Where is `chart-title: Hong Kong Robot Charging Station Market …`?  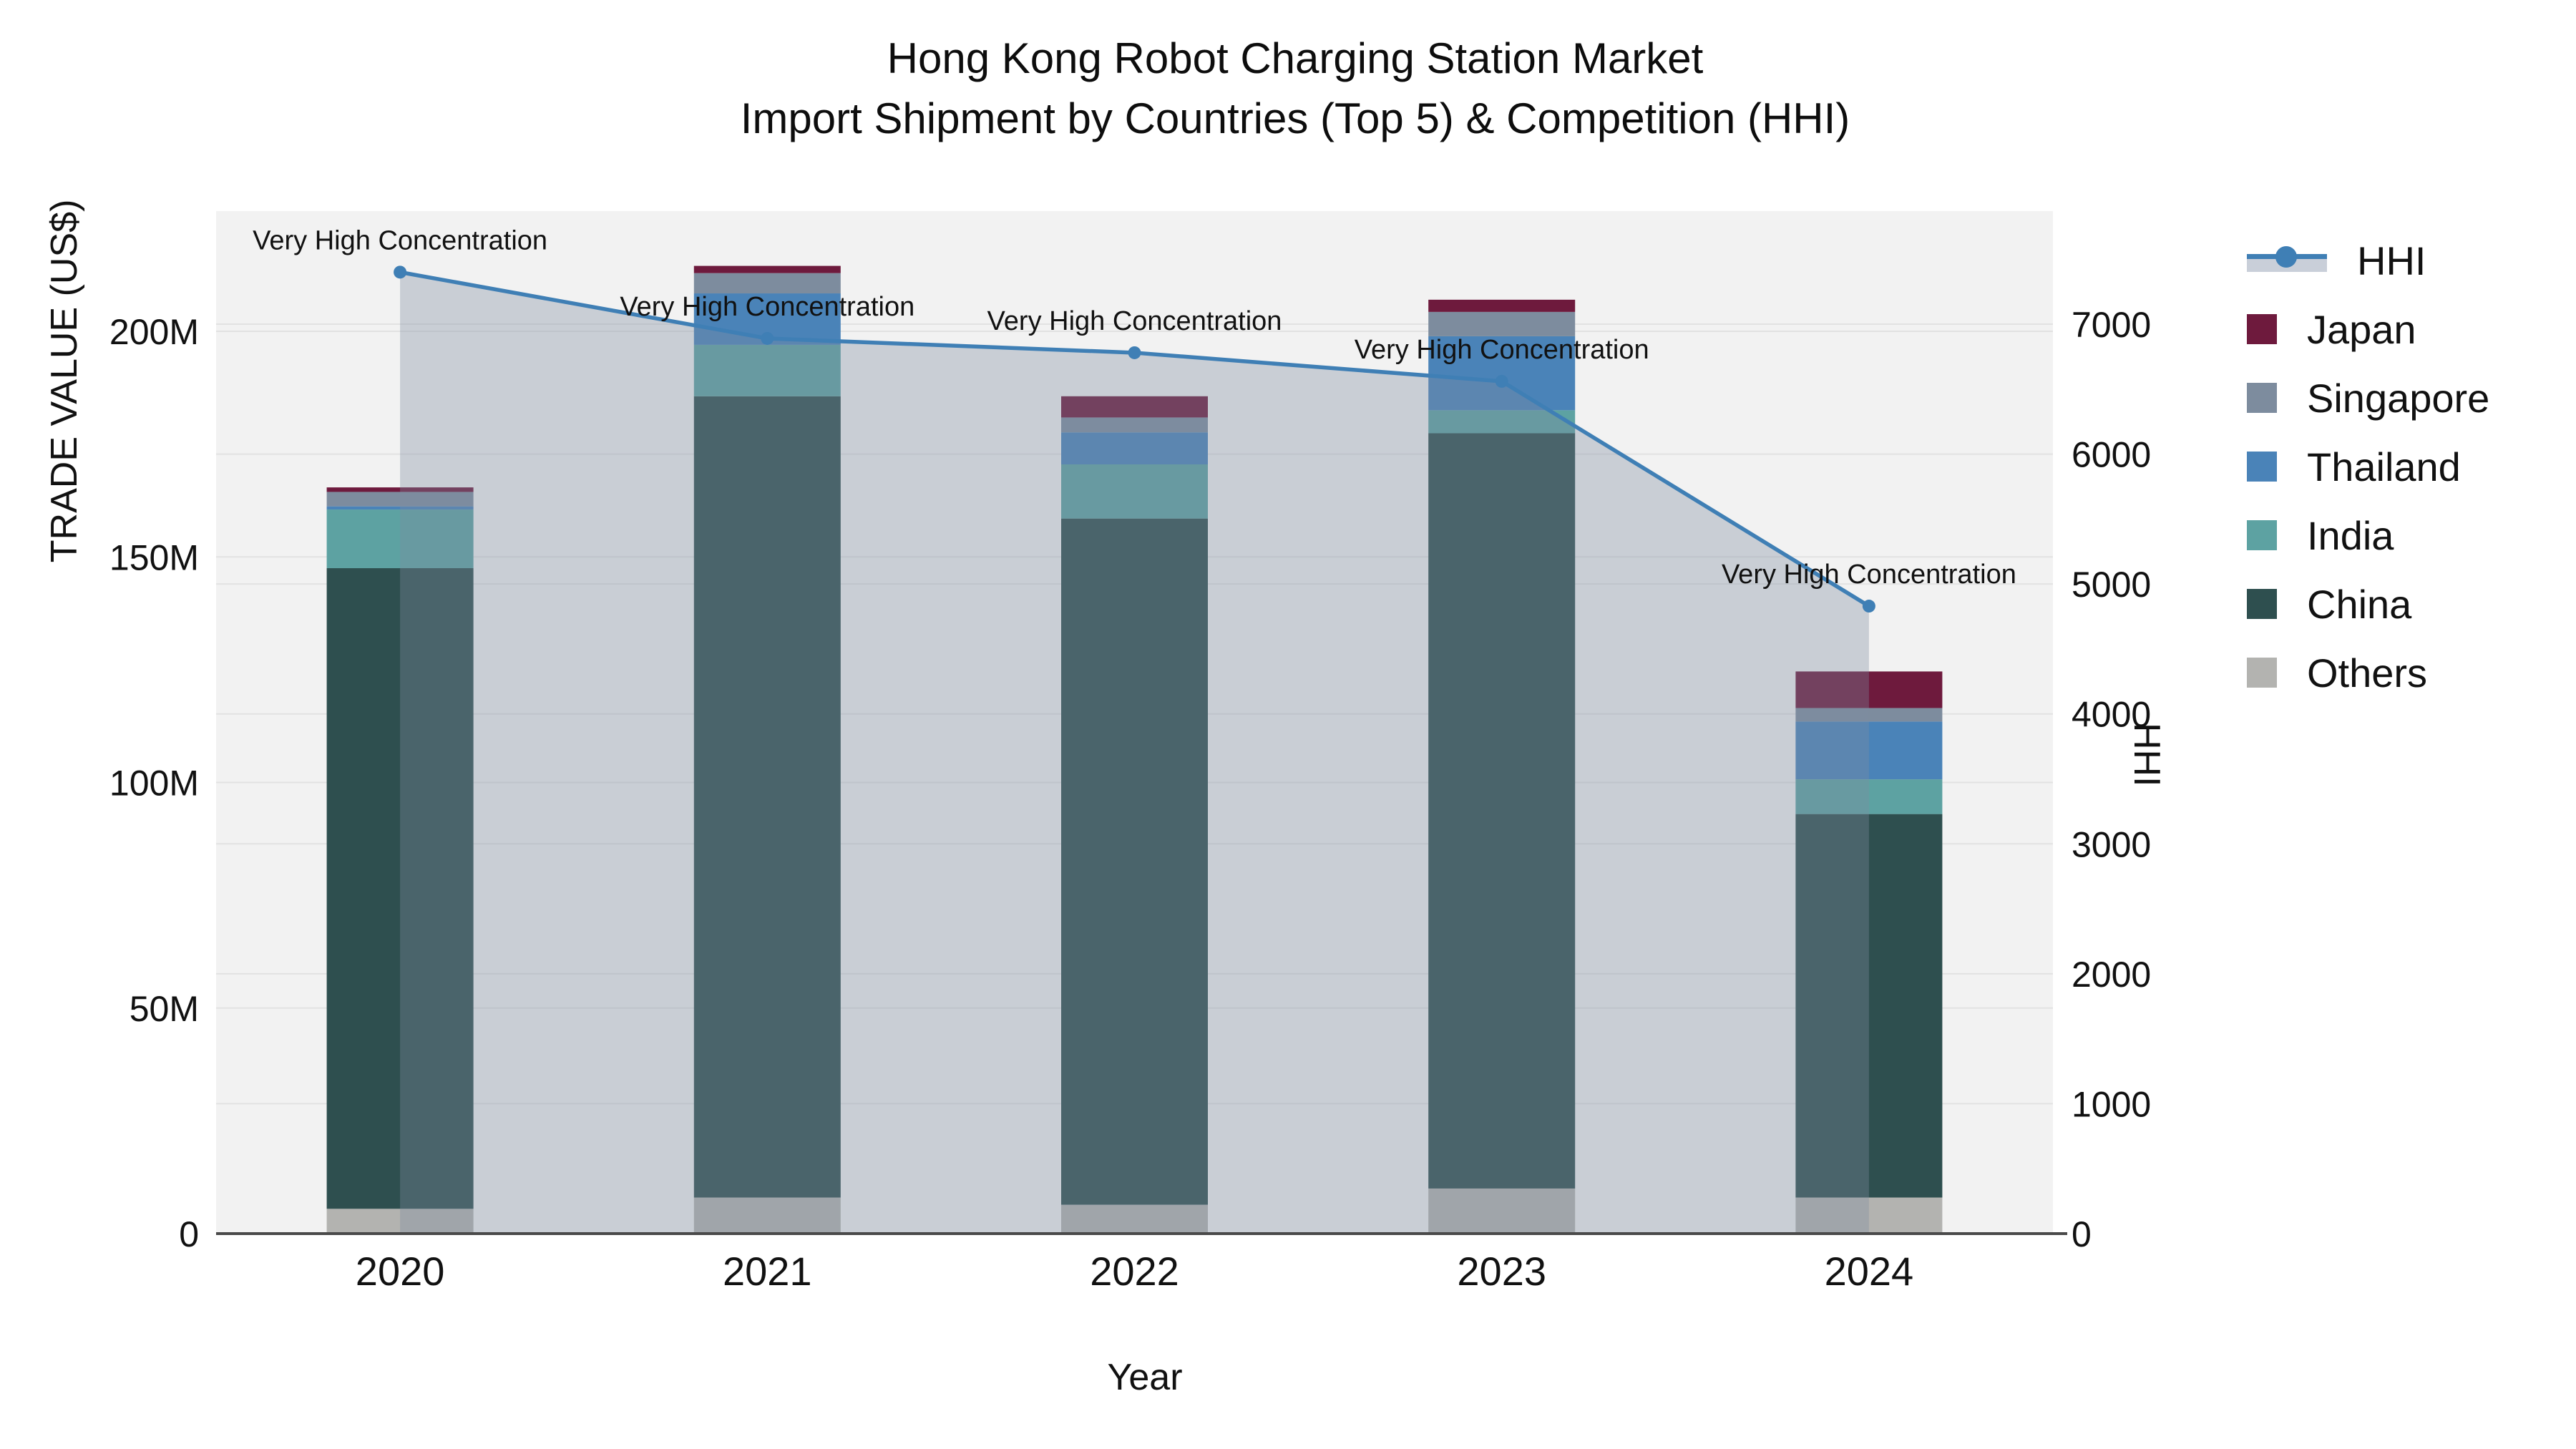
chart-title: Hong Kong Robot Charging Station Market … is located at coordinates (1288, 89).